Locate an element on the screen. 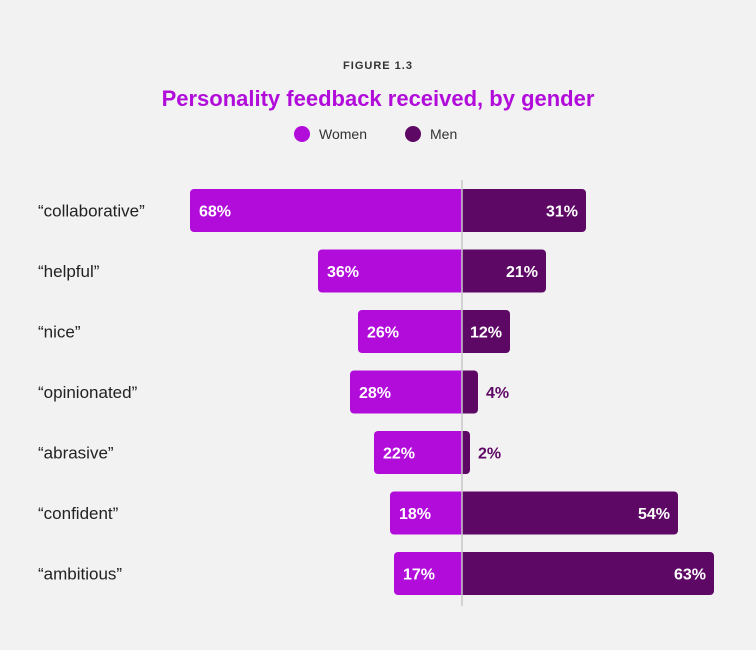 Image resolution: width=756 pixels, height=650 pixels. category-label: “collaborative” is located at coordinates (91, 211).